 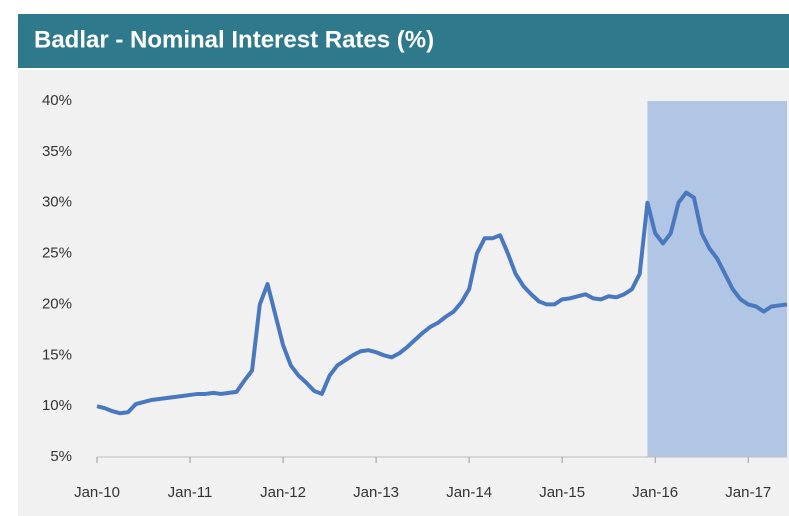 What do you see at coordinates (376, 492) in the screenshot?
I see `x-tick-label: Jan-13` at bounding box center [376, 492].